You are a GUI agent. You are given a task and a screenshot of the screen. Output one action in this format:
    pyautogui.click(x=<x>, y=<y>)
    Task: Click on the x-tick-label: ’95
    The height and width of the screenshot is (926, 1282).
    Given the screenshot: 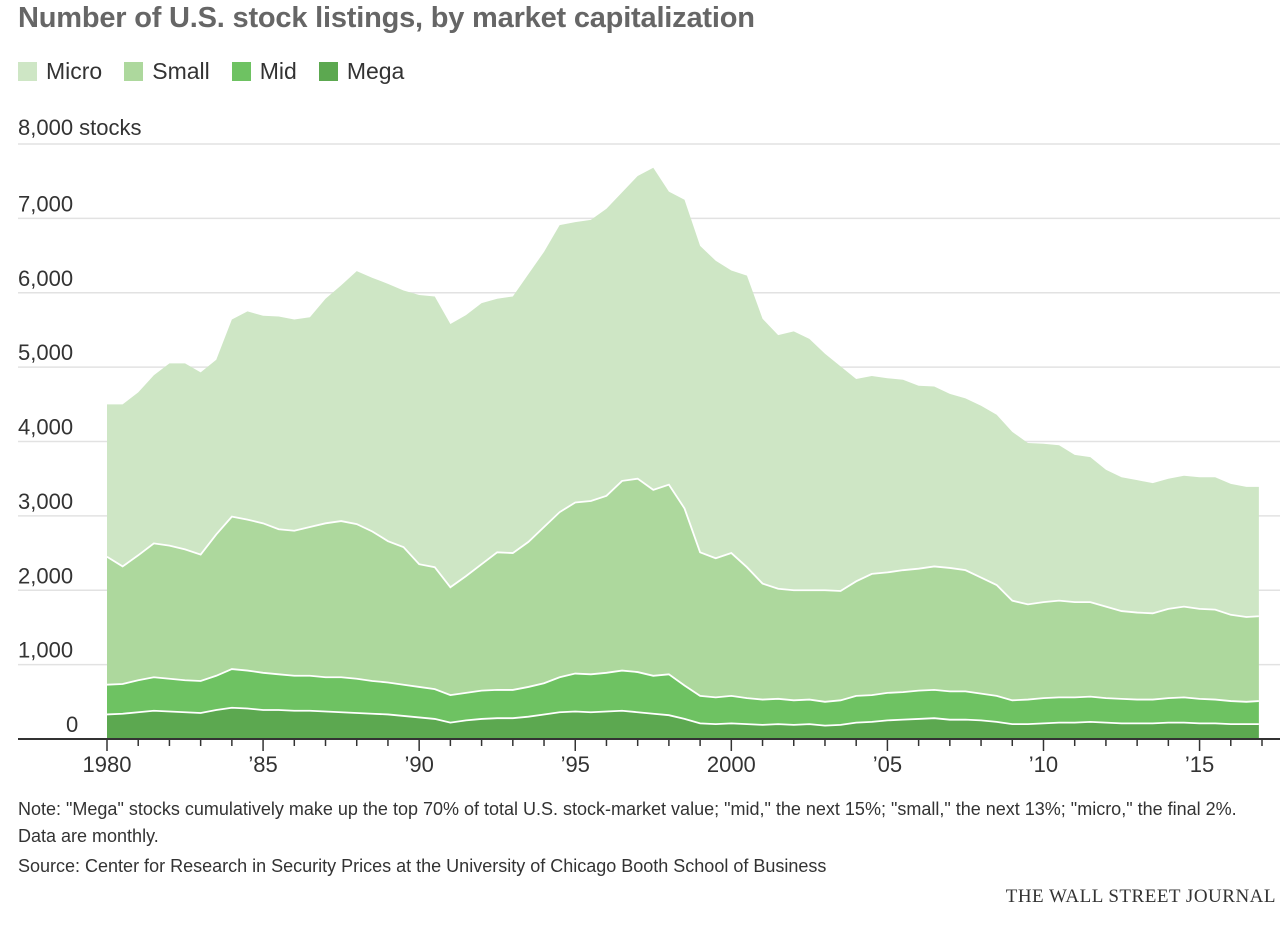 What is the action you would take?
    pyautogui.click(x=575, y=764)
    